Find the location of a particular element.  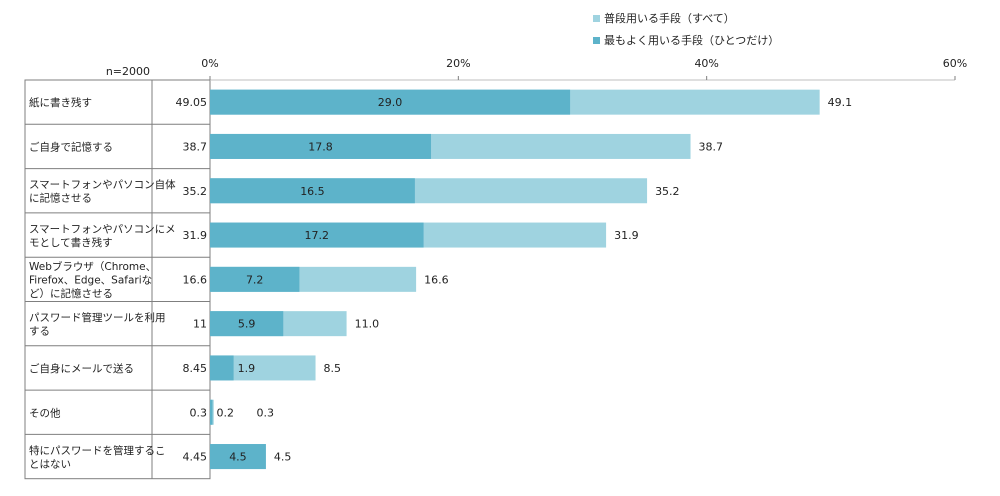

category-label-line: ど）に記憶させる is located at coordinates (71, 293).